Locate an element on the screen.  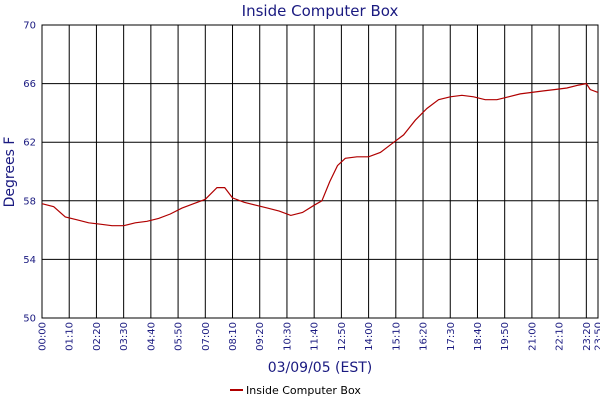
x-tick-label: 00:00 is located at coordinates (43, 336).